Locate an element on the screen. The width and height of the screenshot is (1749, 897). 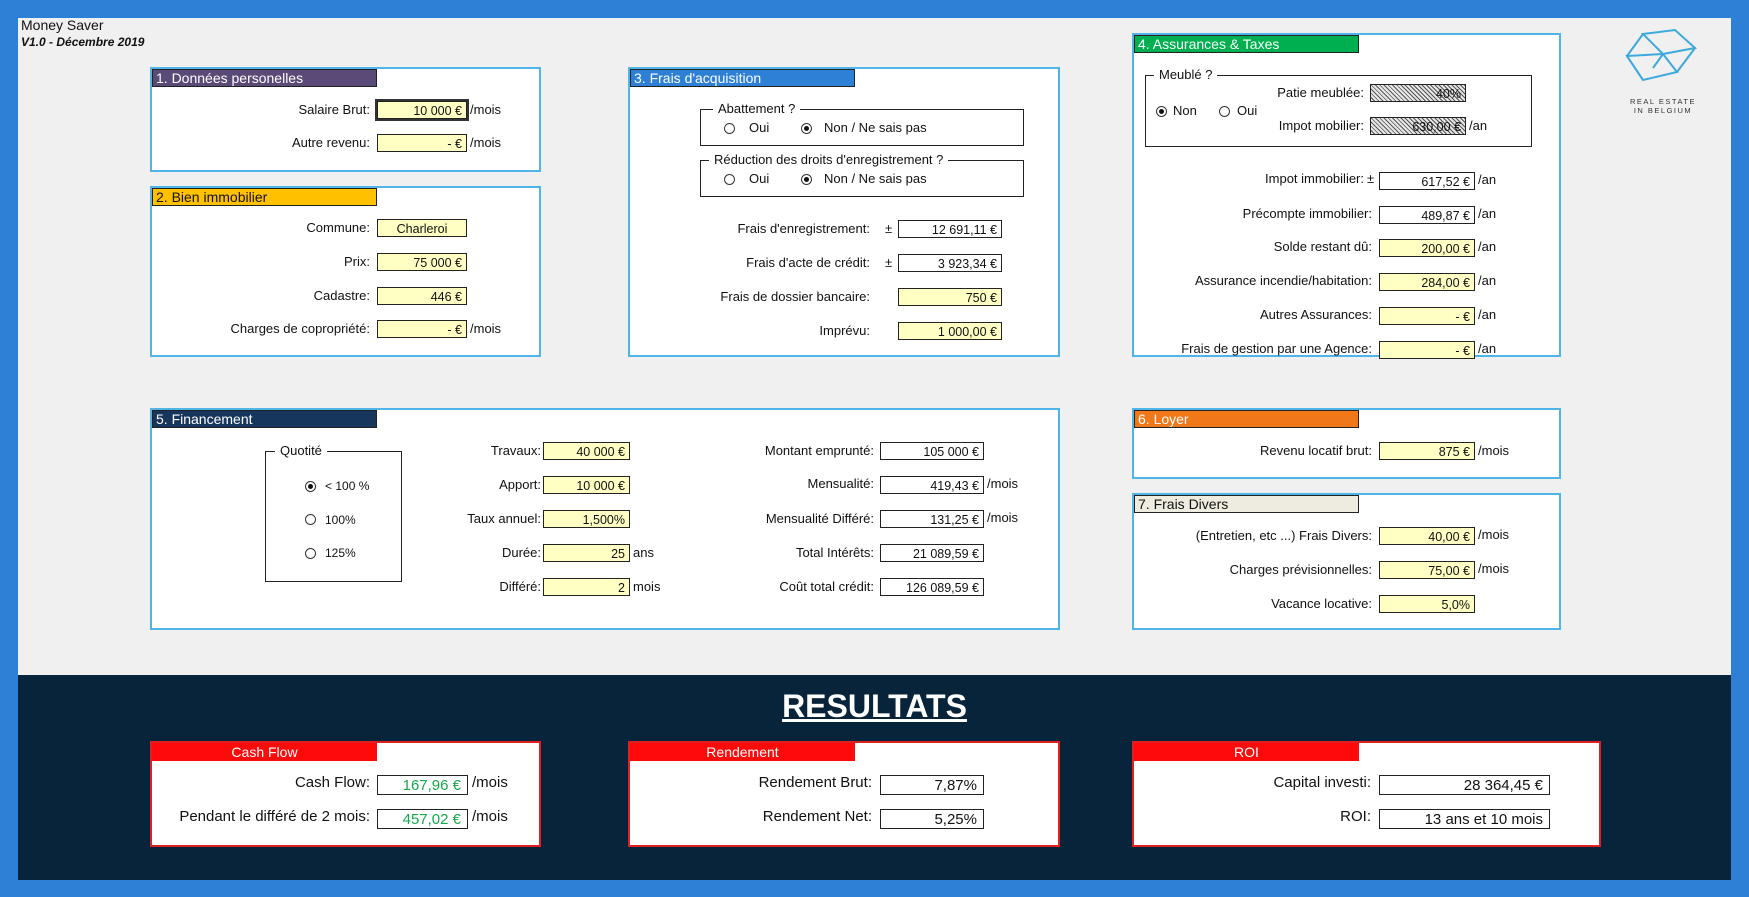
quotite-125-label: 125% is located at coordinates (340, 553).